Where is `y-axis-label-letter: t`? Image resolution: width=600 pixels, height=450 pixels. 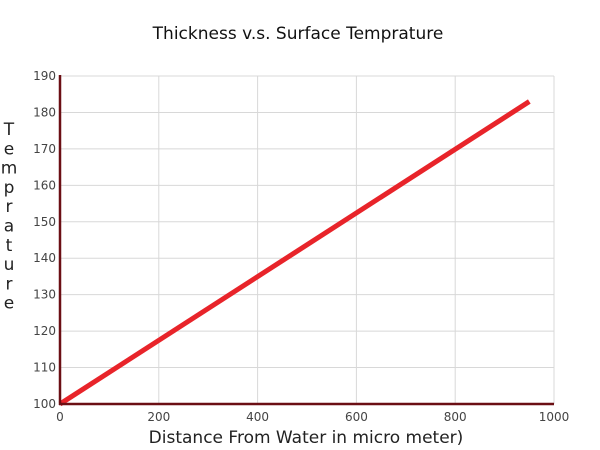
y-axis-label-letter: t is located at coordinates (9, 246).